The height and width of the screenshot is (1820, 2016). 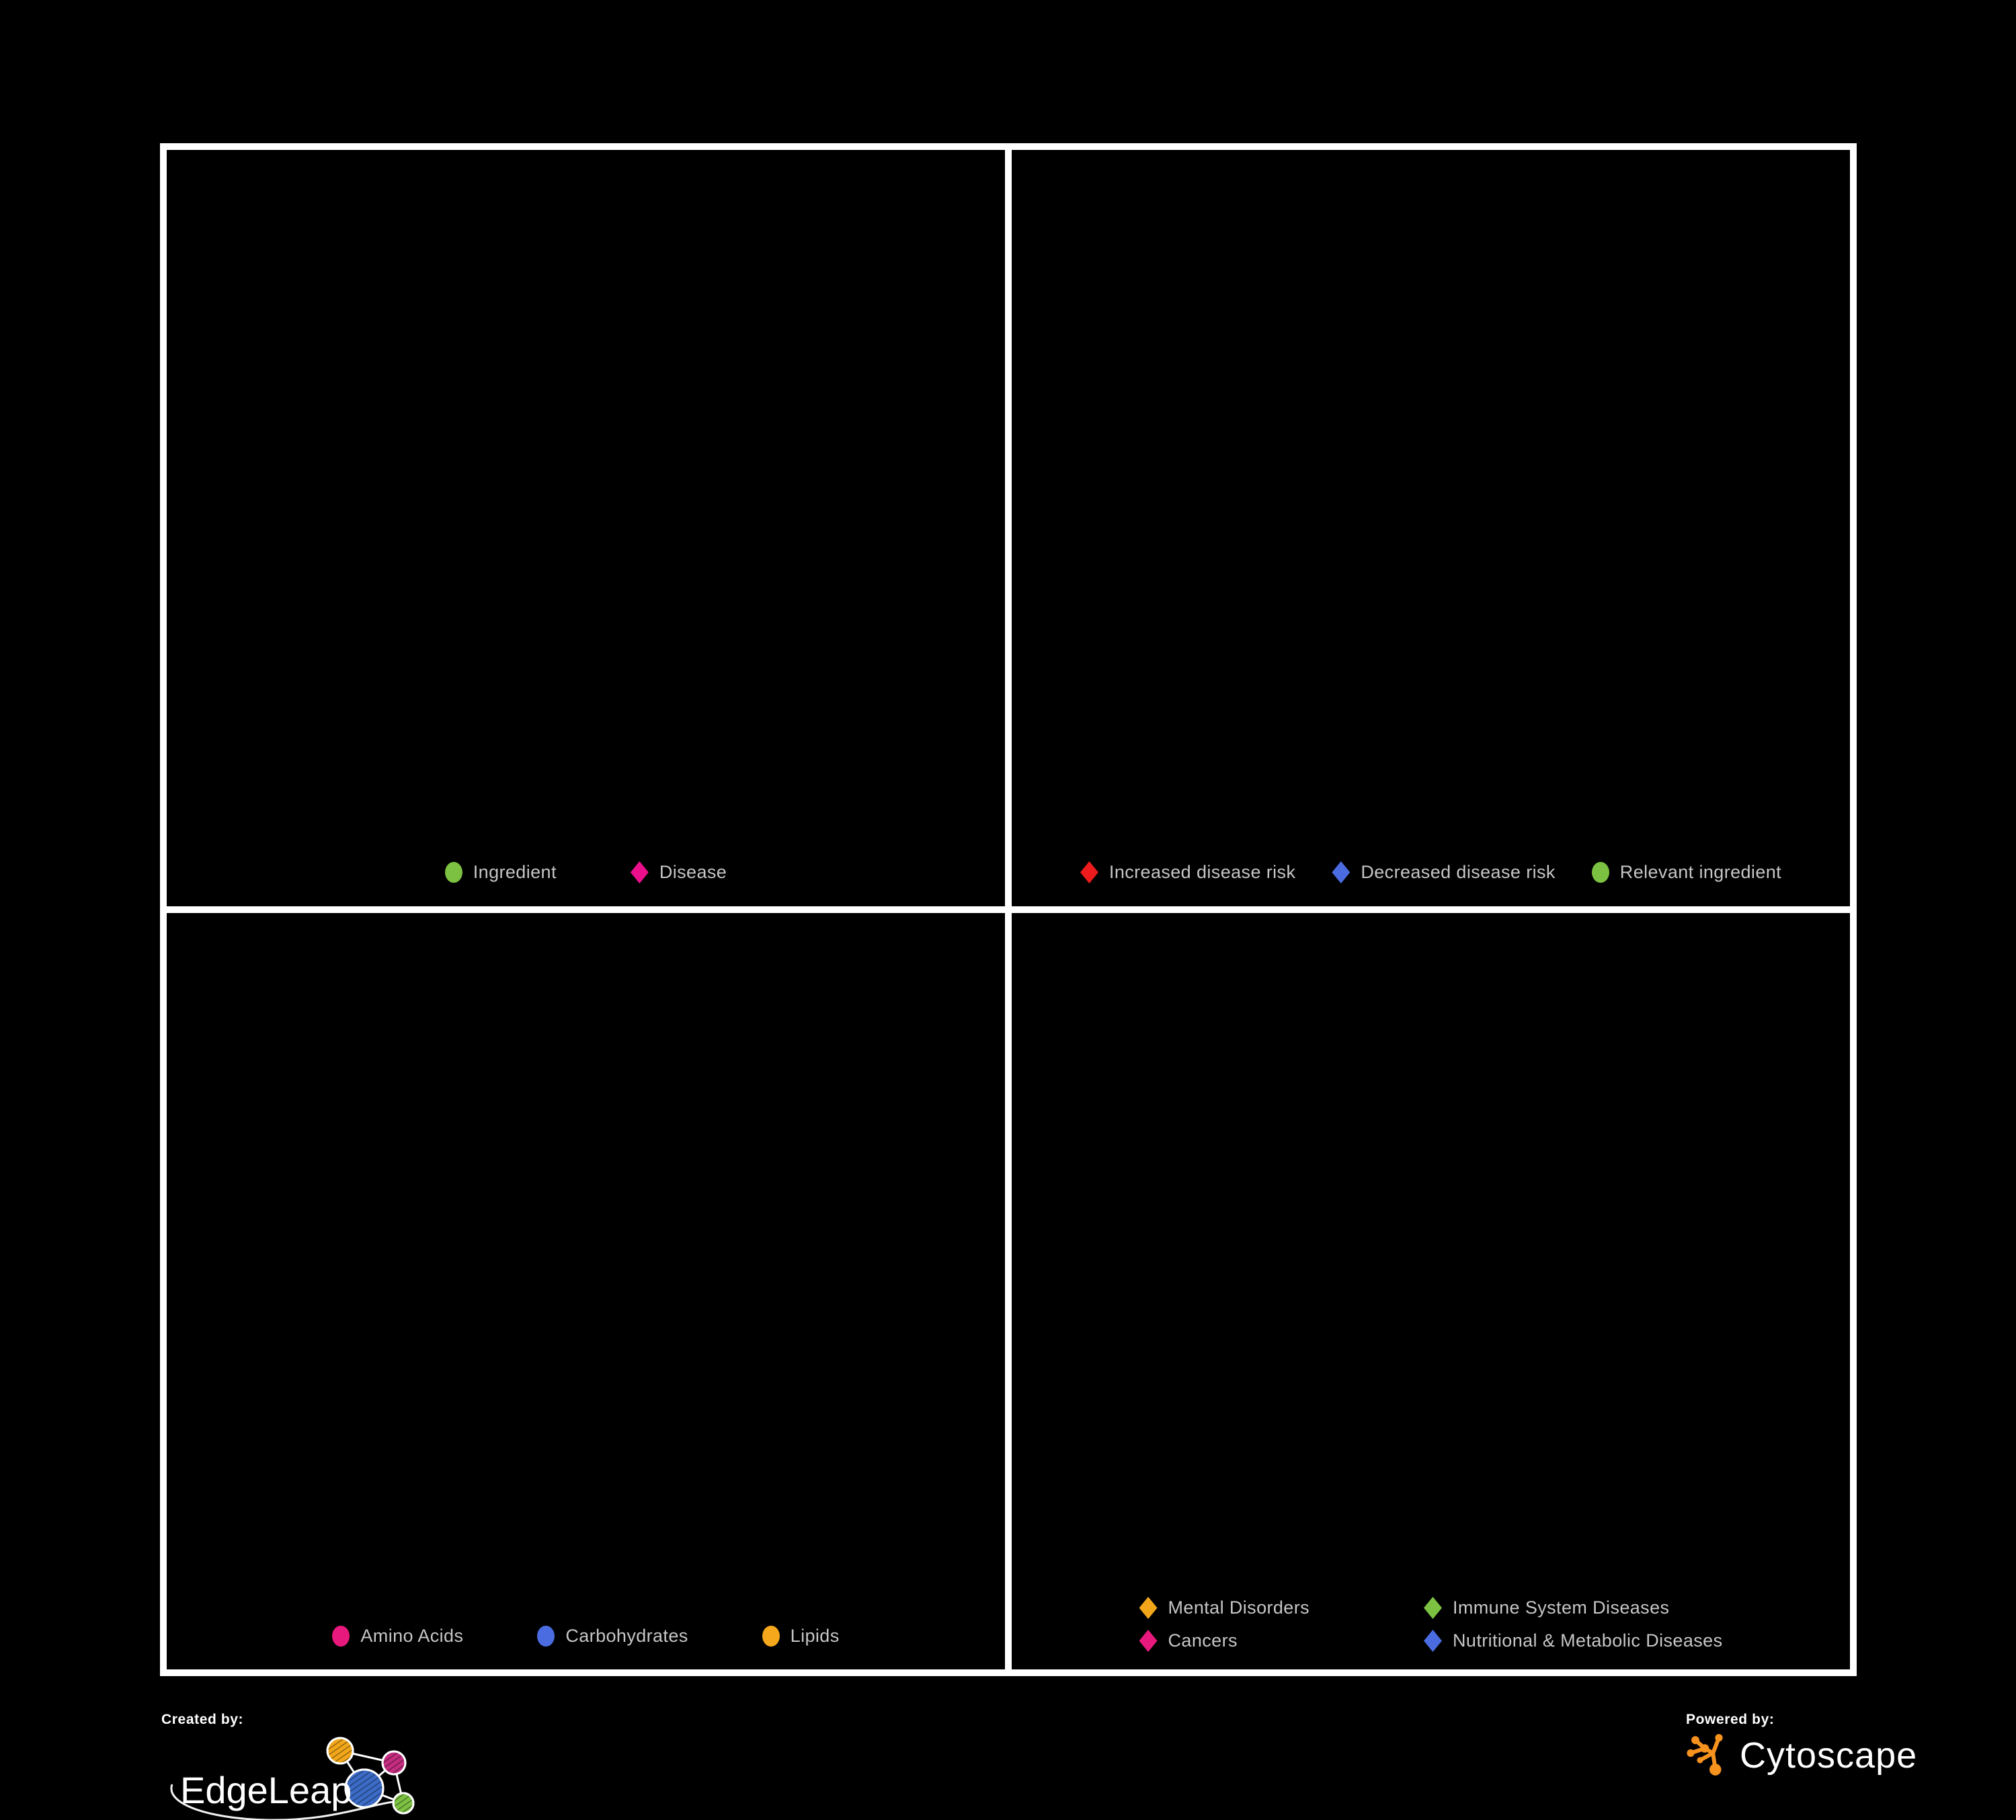 I want to click on powered-by-block: Powered by:, so click(x=1801, y=1745).